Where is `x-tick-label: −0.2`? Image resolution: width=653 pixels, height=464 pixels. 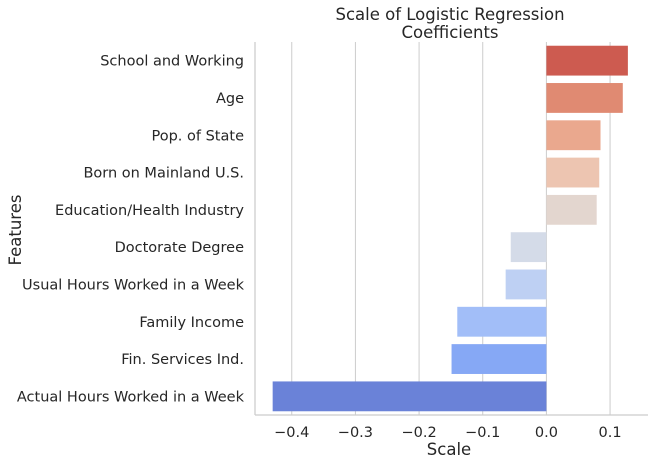 x-tick-label: −0.2 is located at coordinates (418, 433).